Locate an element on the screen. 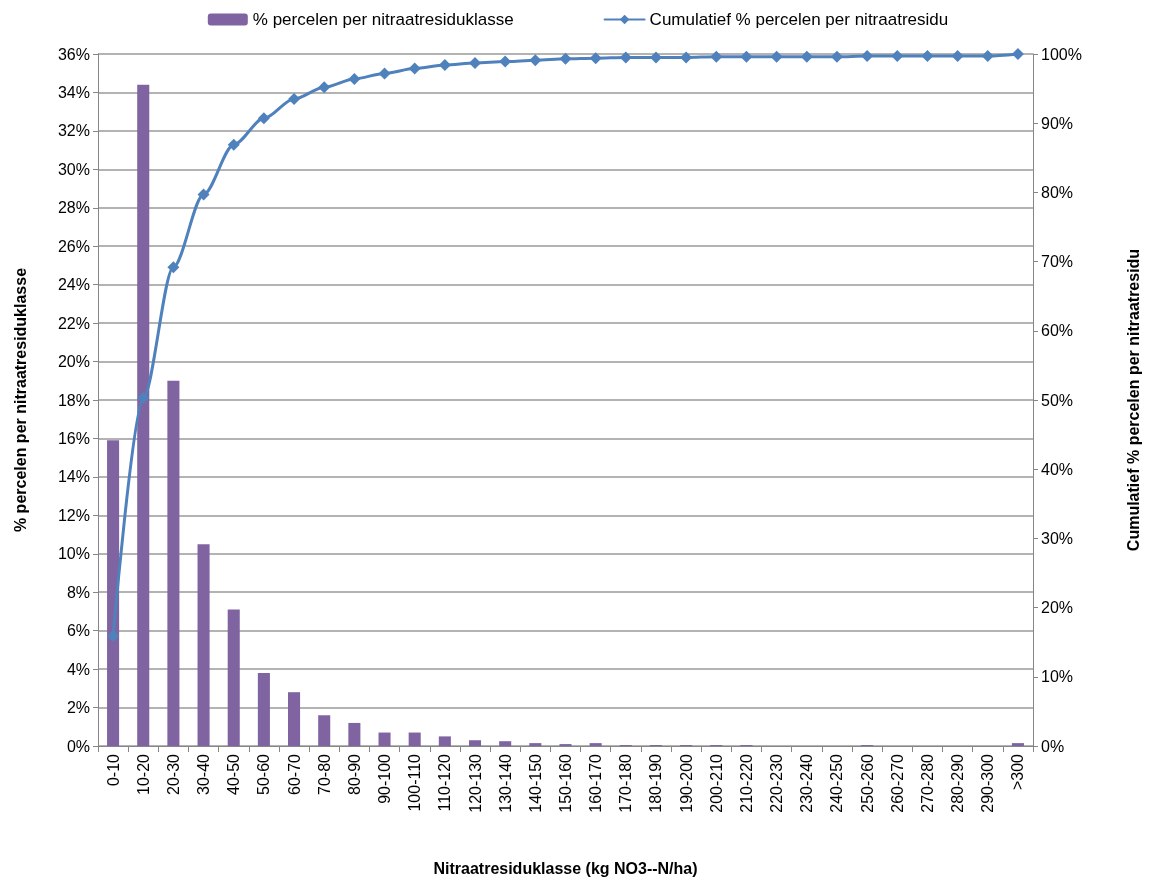 This screenshot has height=881, width=1156. y-tick-label: 0% is located at coordinates (78, 746).